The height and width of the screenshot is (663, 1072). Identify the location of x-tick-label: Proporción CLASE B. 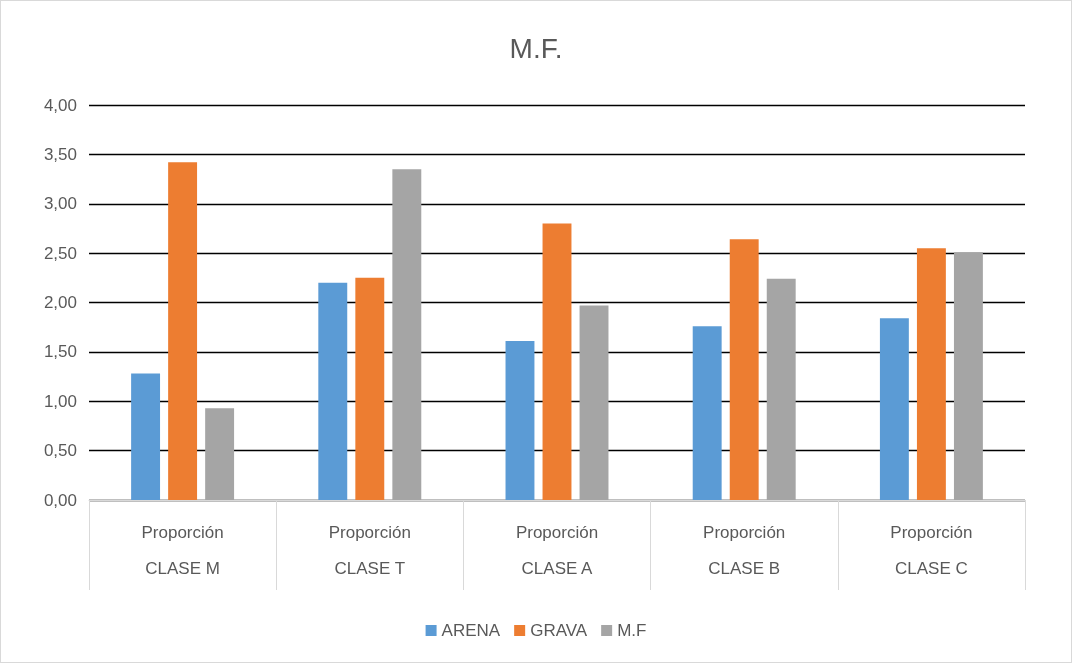
(744, 550).